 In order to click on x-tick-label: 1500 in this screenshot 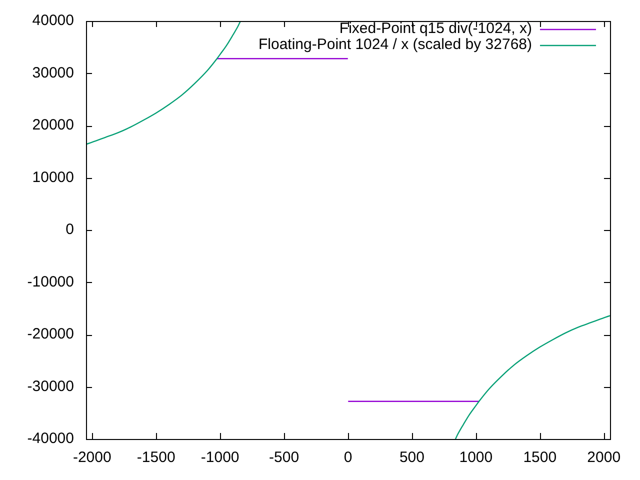, I will do `click(540, 457)`.